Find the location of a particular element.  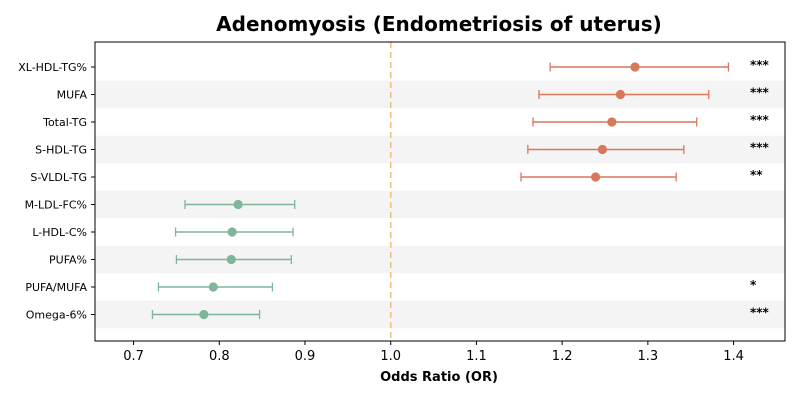

y-tick-label: XL-HDL-TG% is located at coordinates (52, 67).